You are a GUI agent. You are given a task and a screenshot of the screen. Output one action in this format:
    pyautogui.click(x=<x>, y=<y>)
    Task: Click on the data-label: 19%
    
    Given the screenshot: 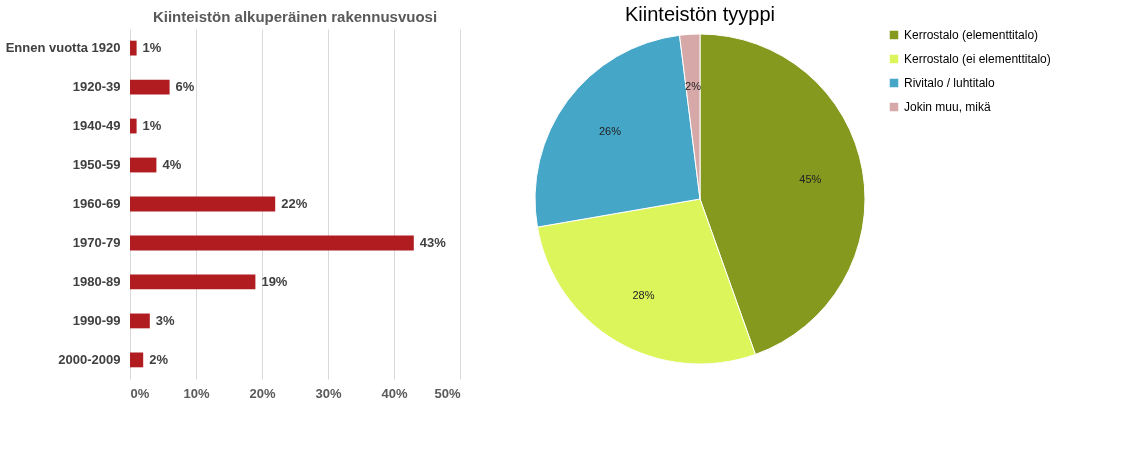 What is the action you would take?
    pyautogui.click(x=274, y=281)
    